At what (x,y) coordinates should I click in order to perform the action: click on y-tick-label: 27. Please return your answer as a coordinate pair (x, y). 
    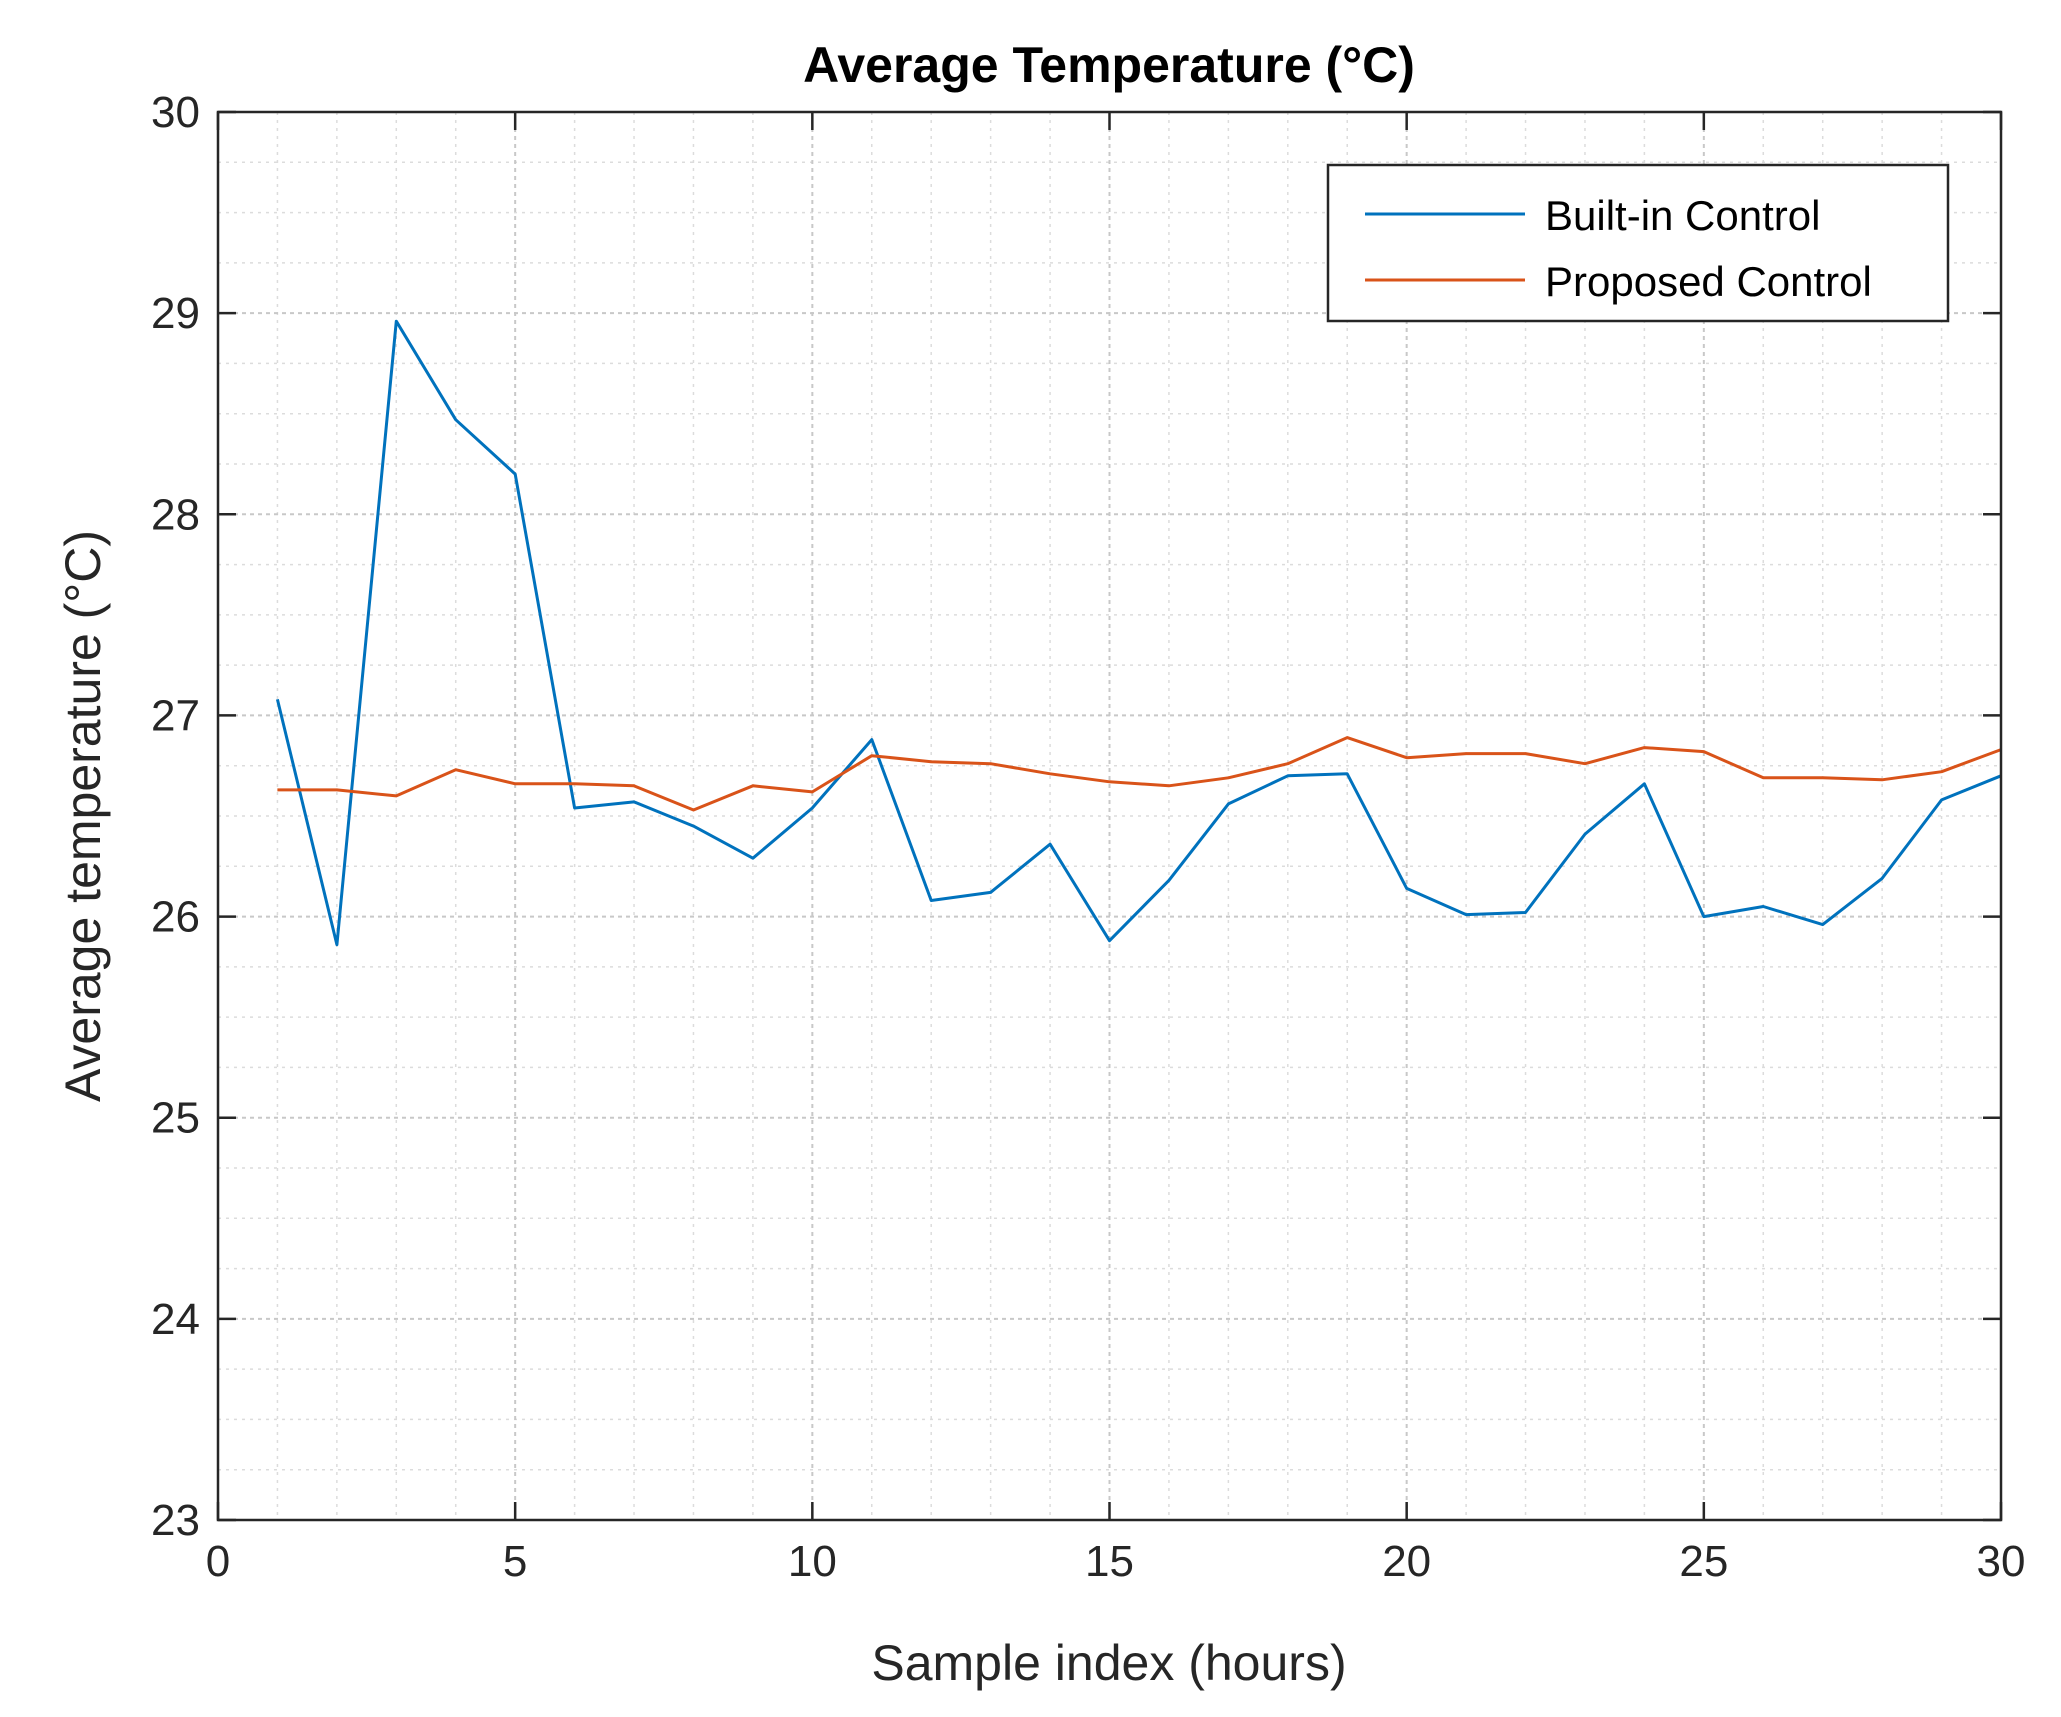
    Looking at the image, I should click on (175, 715).